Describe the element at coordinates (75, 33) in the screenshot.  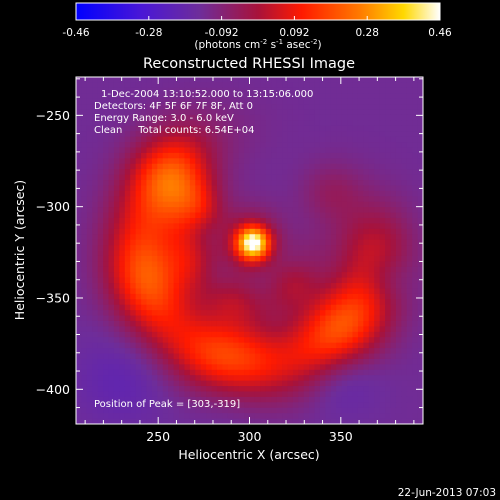
I see `colorbar-tick-label: -0.46` at that location.